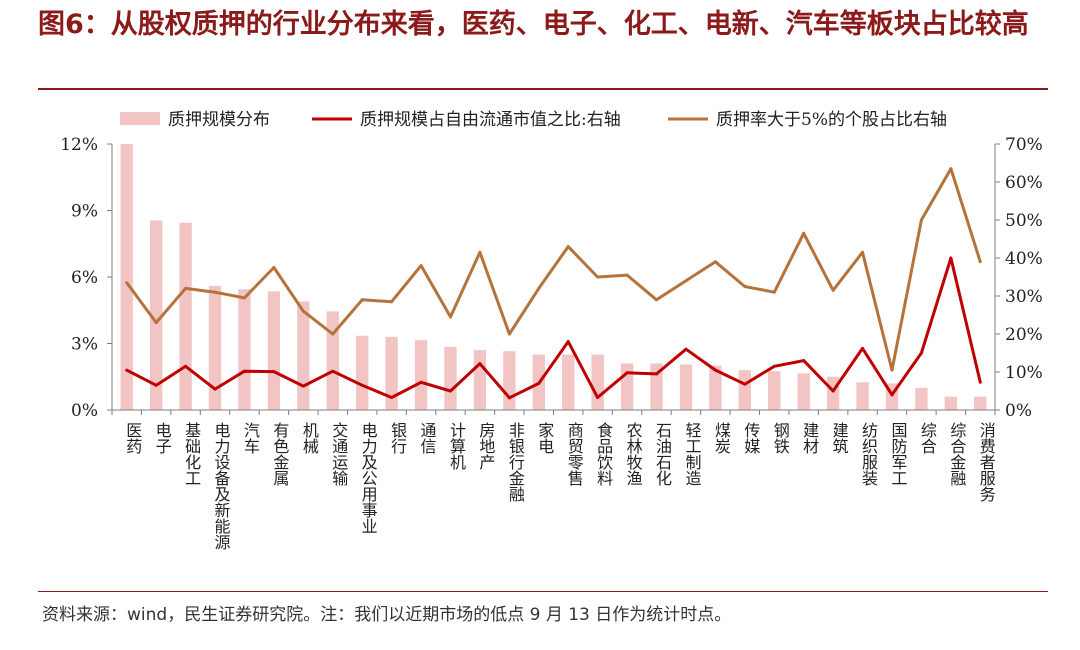  What do you see at coordinates (84, 345) in the screenshot?
I see `y-left-tick-label: 3%` at bounding box center [84, 345].